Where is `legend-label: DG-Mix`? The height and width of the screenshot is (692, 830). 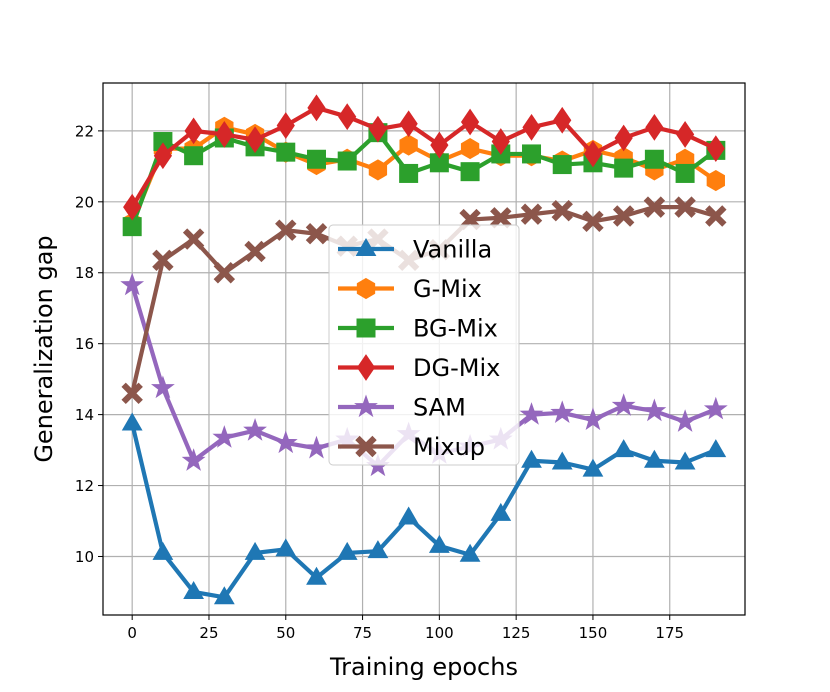 legend-label: DG-Mix is located at coordinates (456, 368).